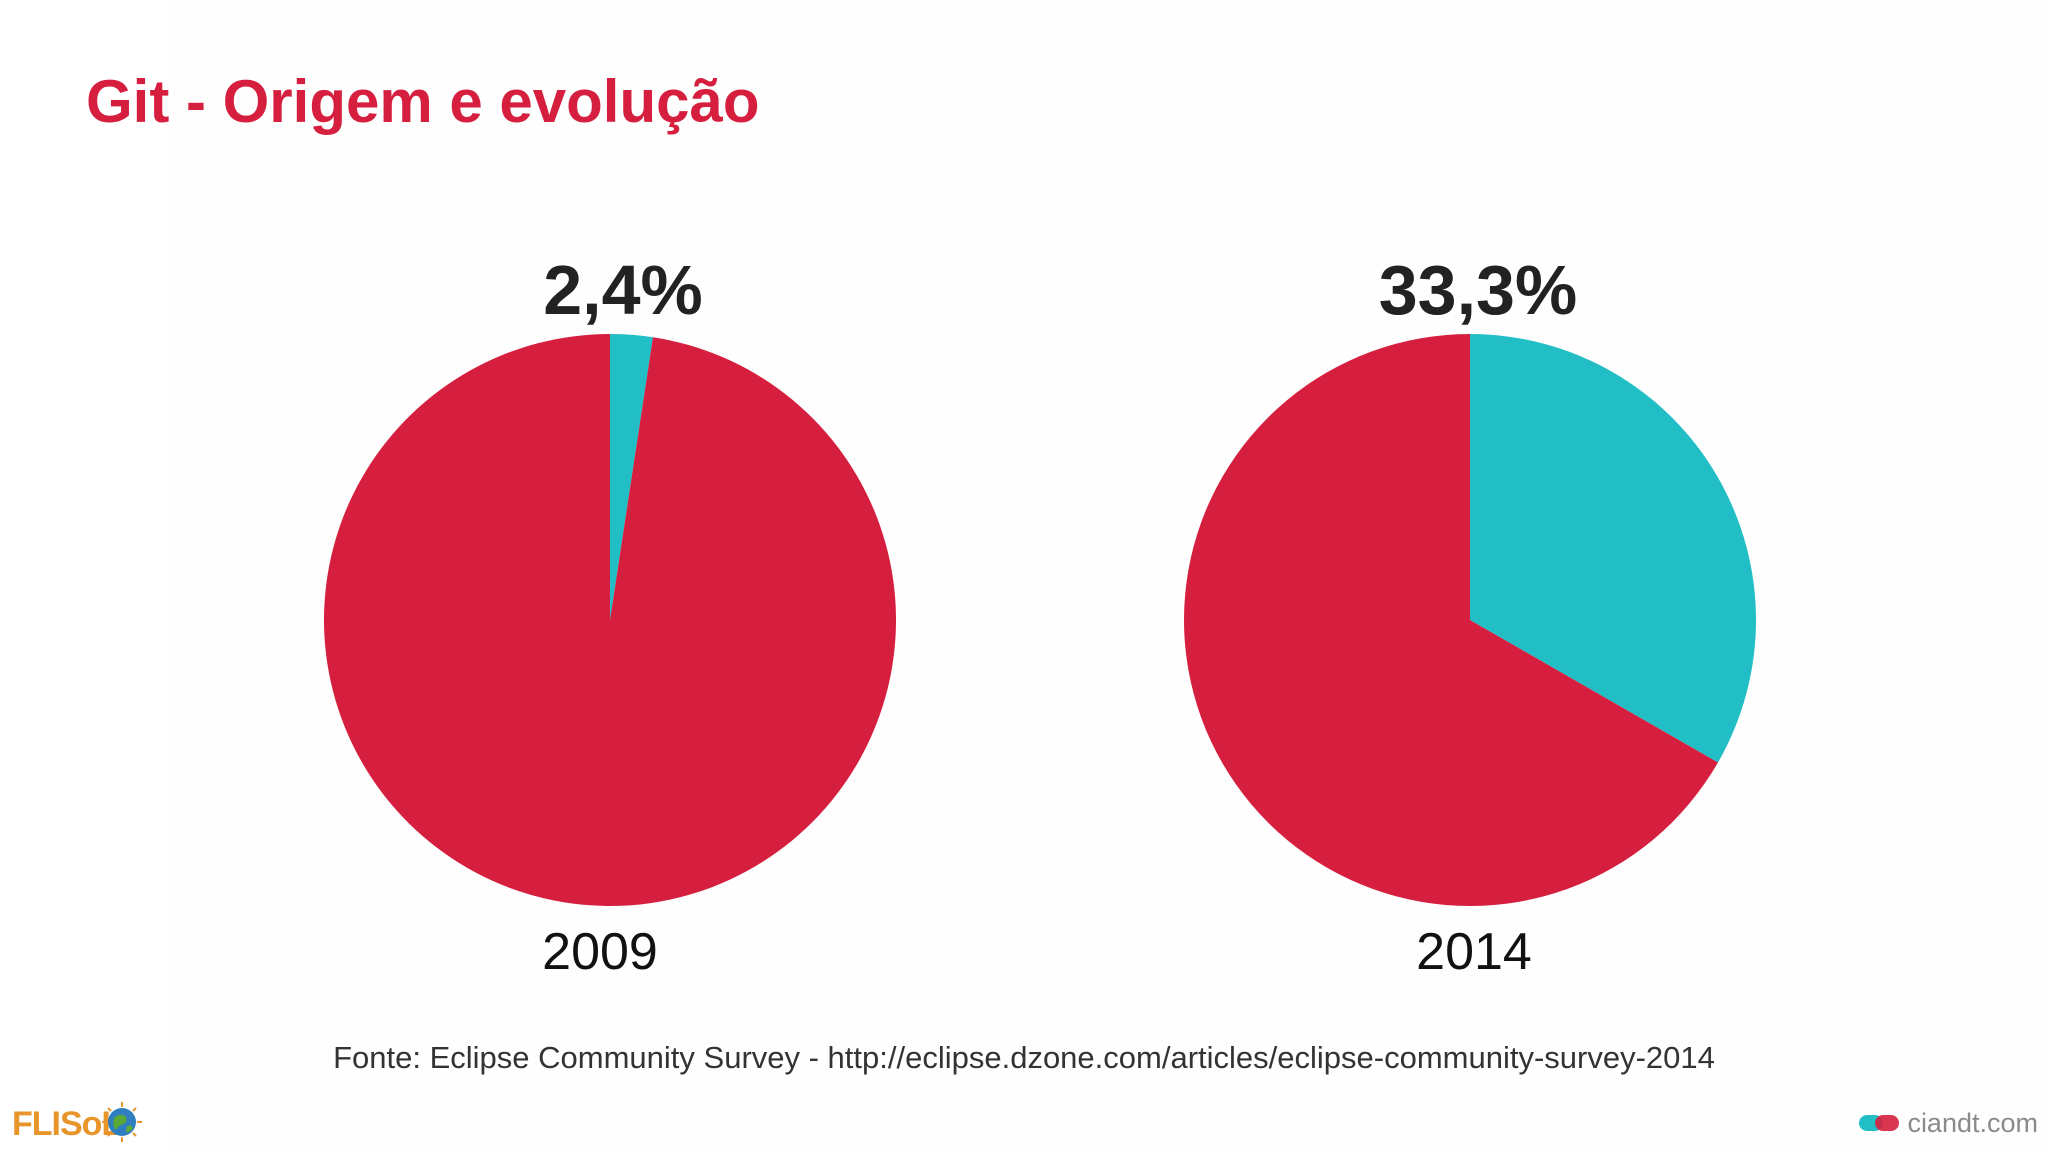  I want to click on pie-chart-2014, so click(1470, 620).